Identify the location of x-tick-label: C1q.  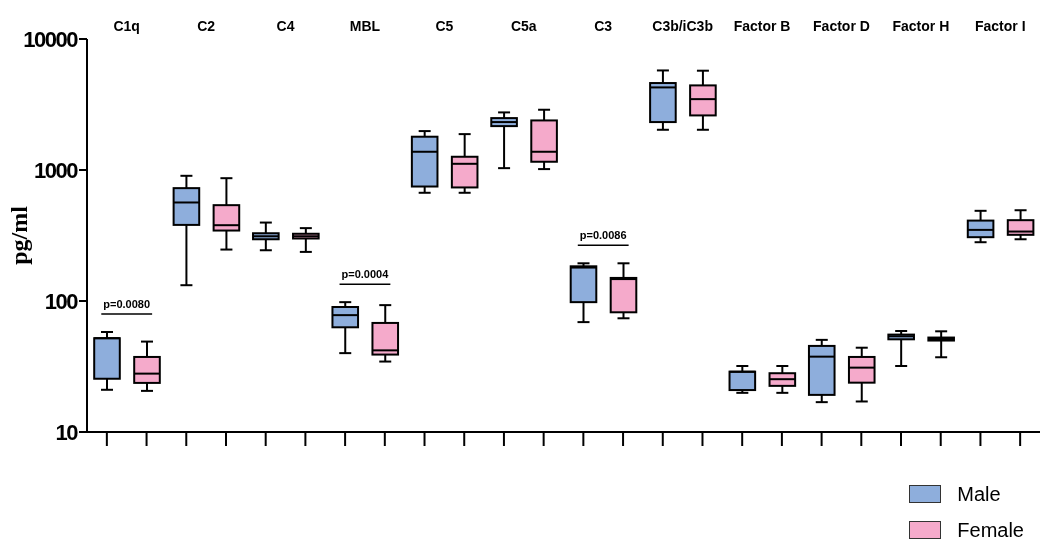
(126, 26).